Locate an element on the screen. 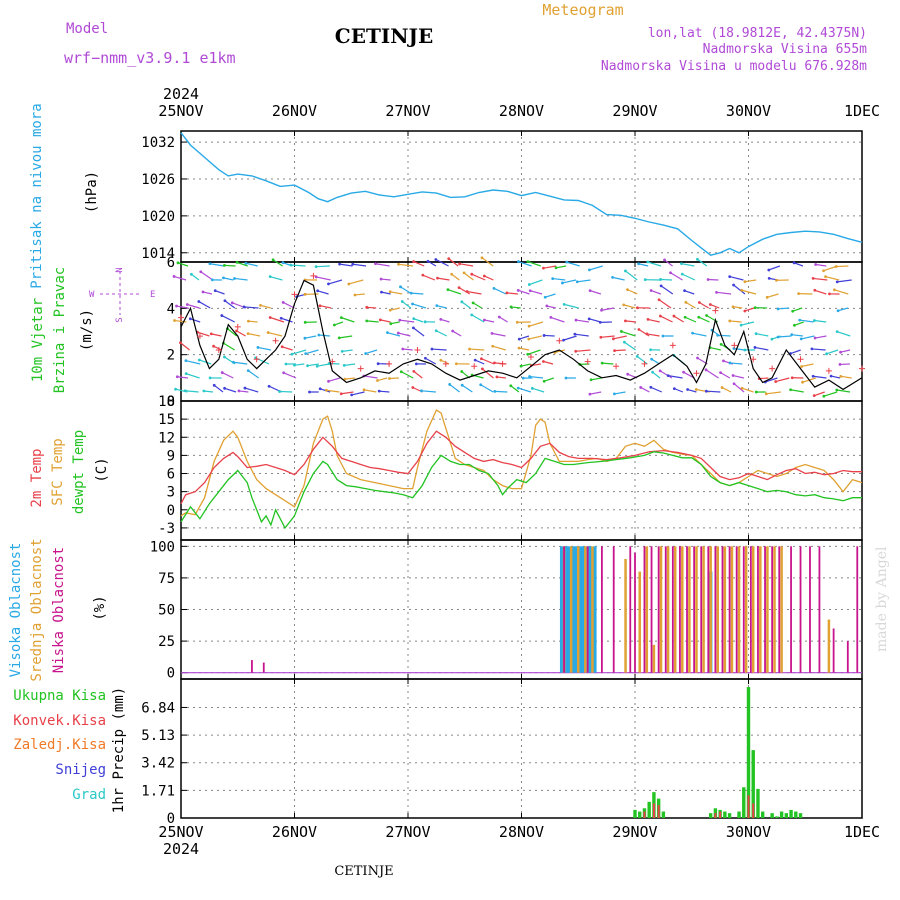 The width and height of the screenshot is (900, 900). sfc-temp-line is located at coordinates (521, 463).